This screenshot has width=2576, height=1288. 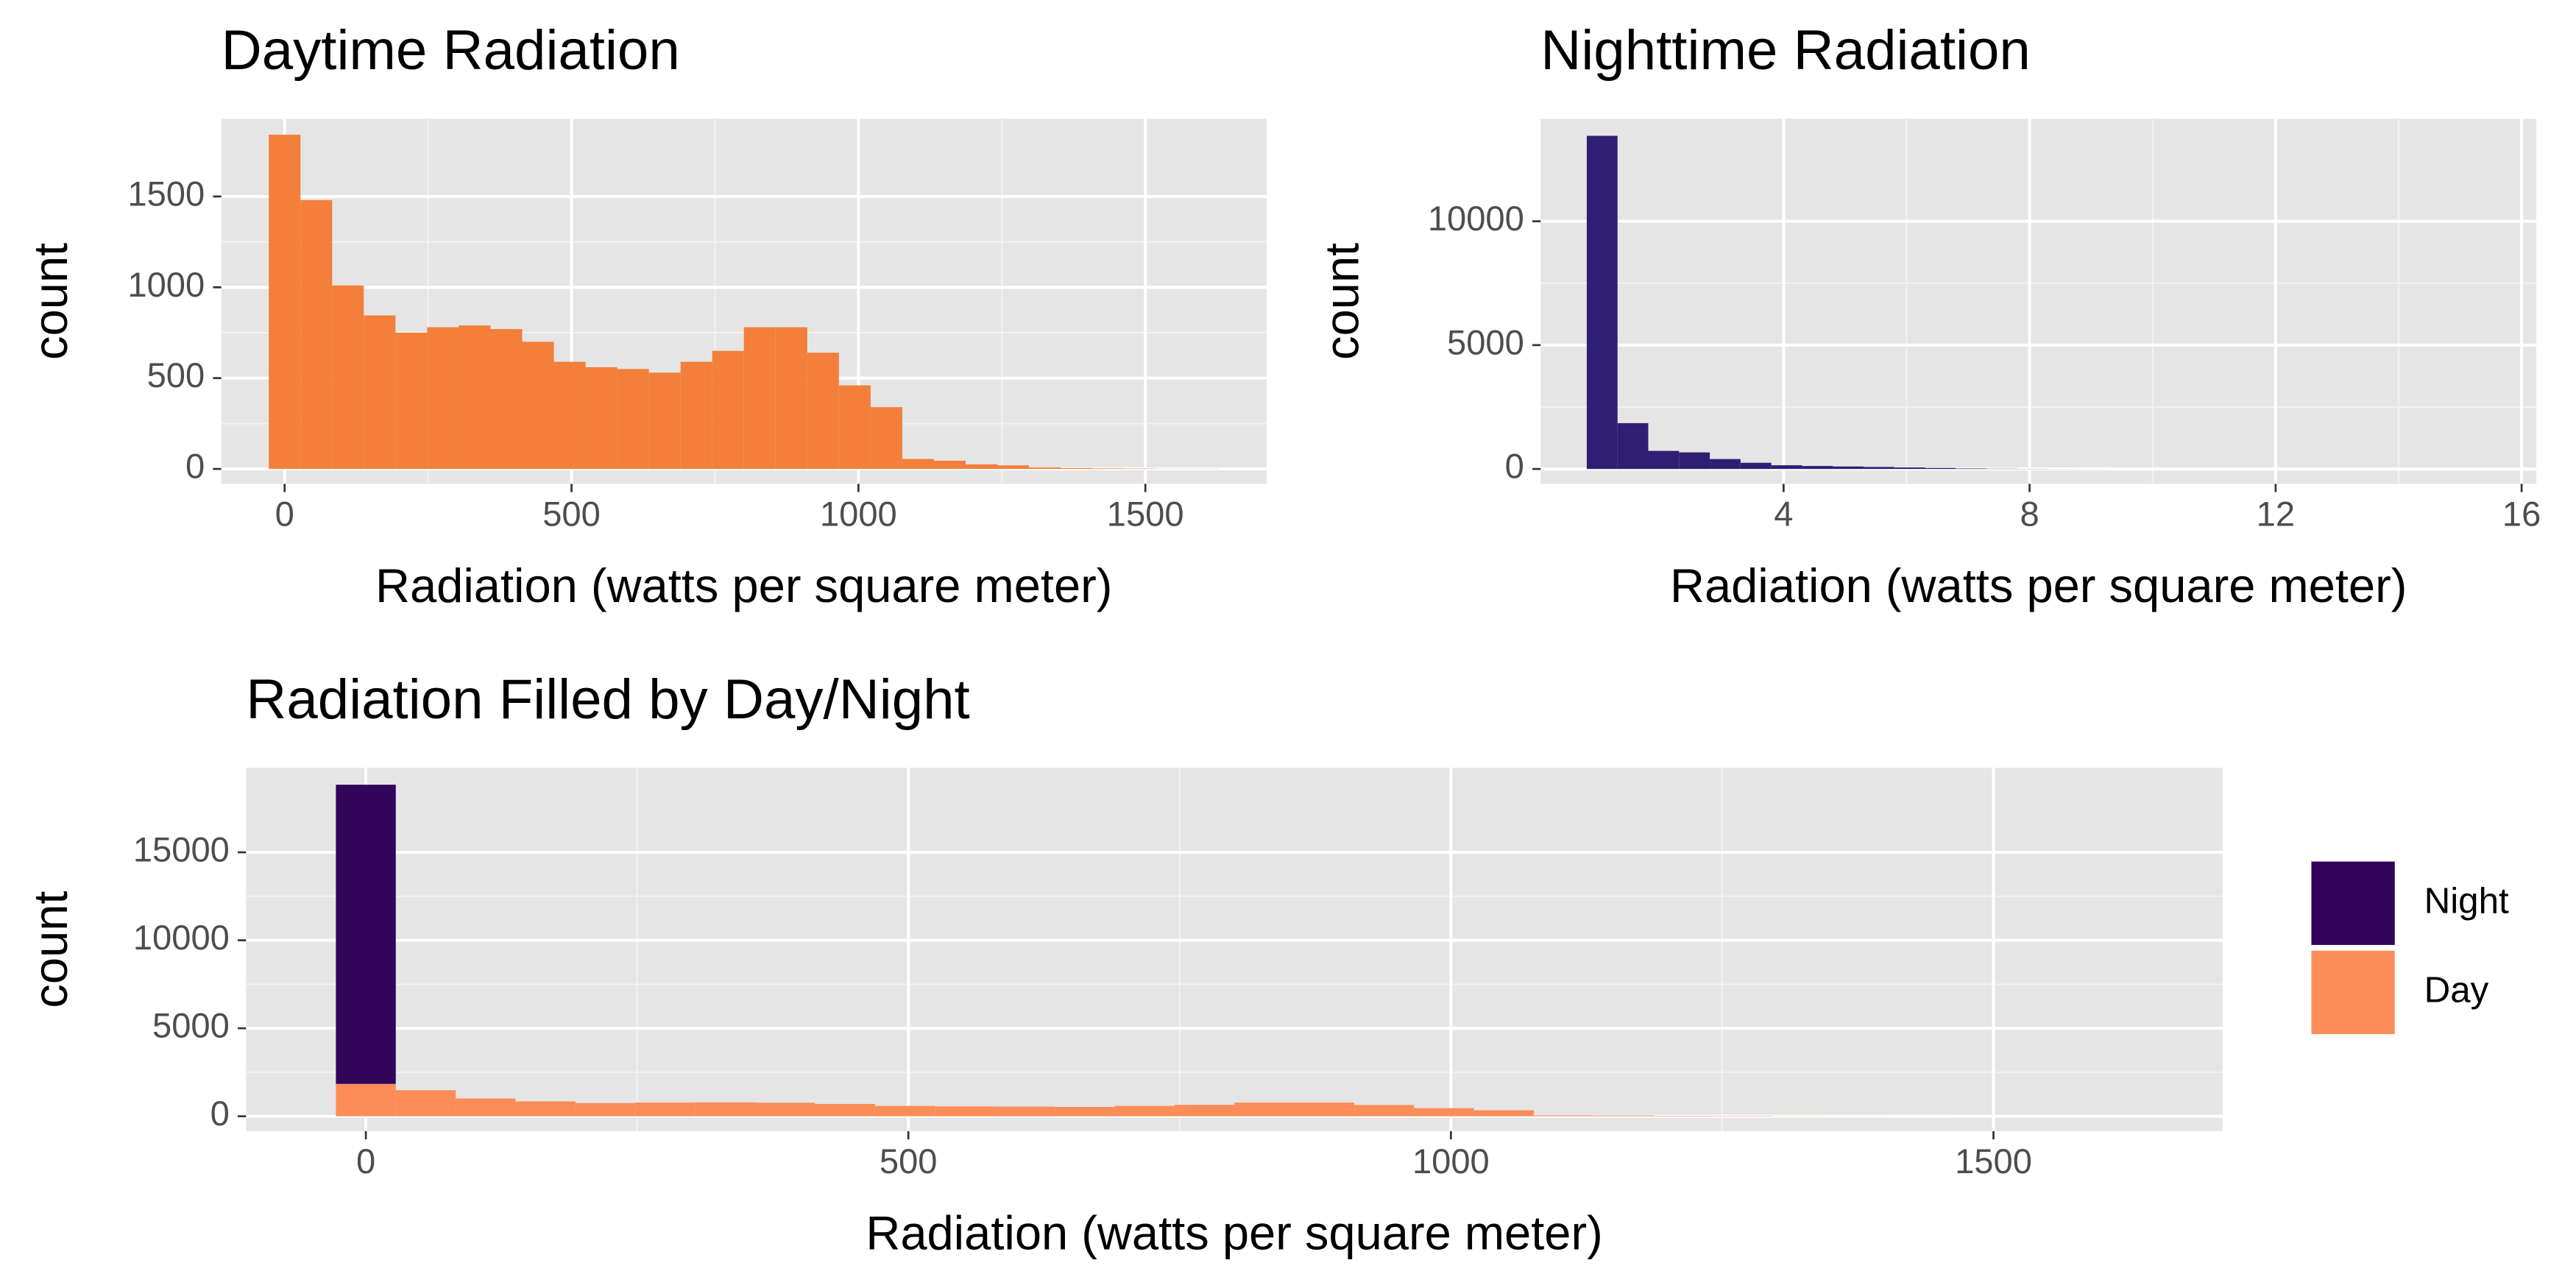 I want to click on chart-title: Radiation Filled by Day/Night, so click(x=607, y=699).